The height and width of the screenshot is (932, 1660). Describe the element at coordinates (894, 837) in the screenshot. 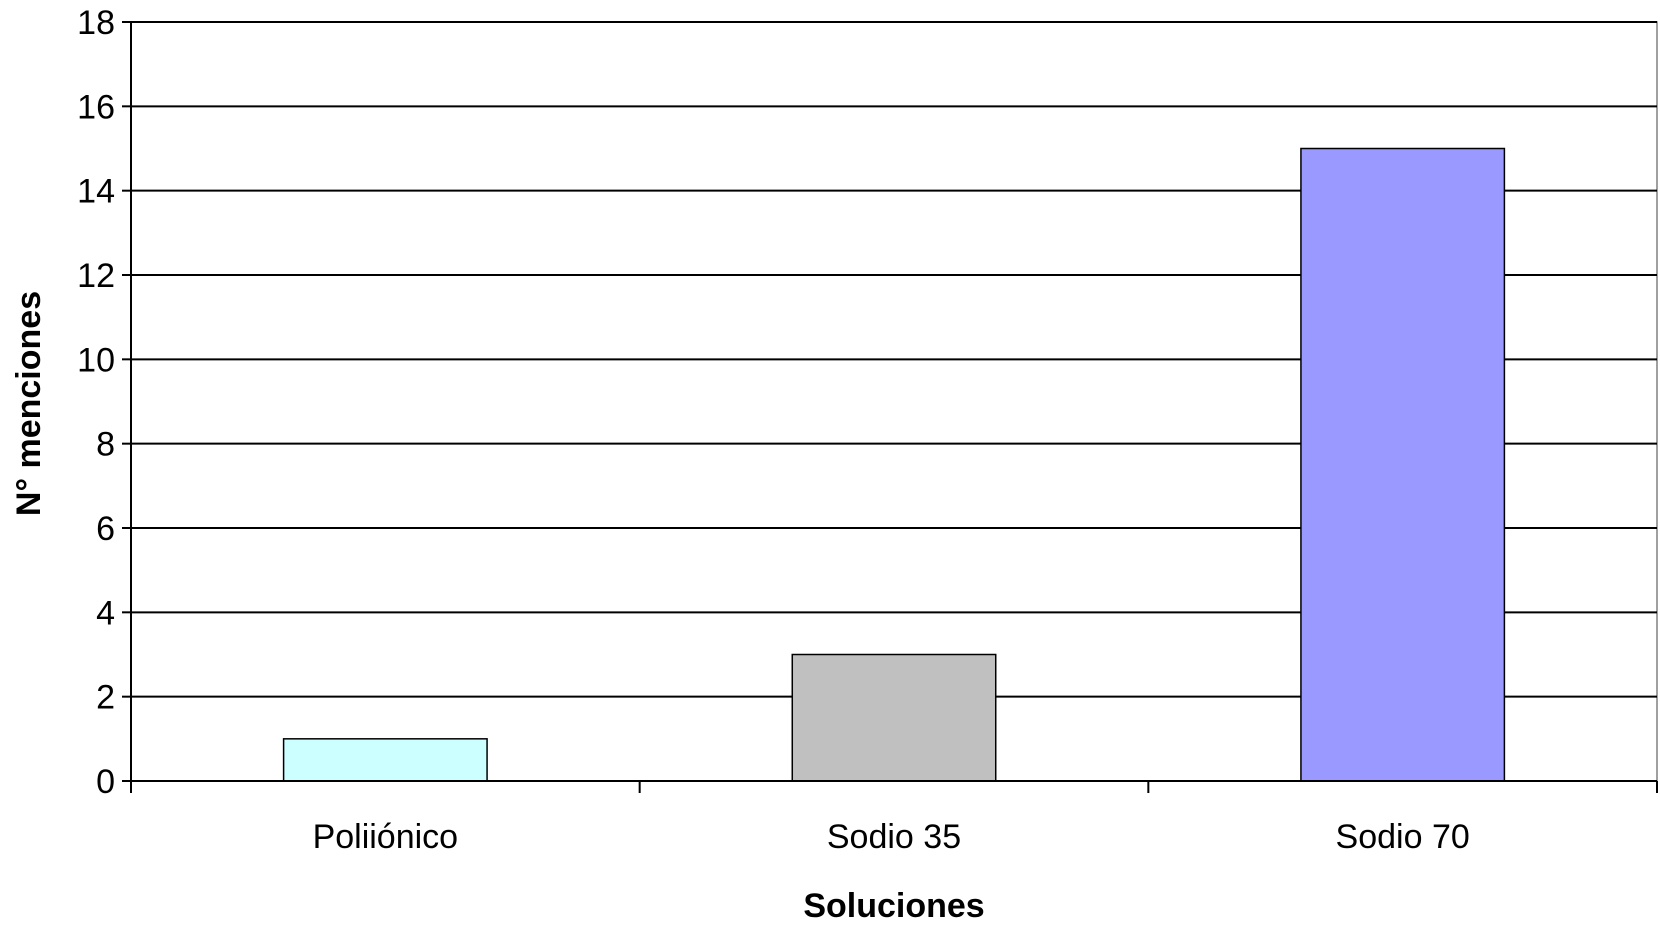

I see `x-tick-label-2: Sodio 35` at that location.